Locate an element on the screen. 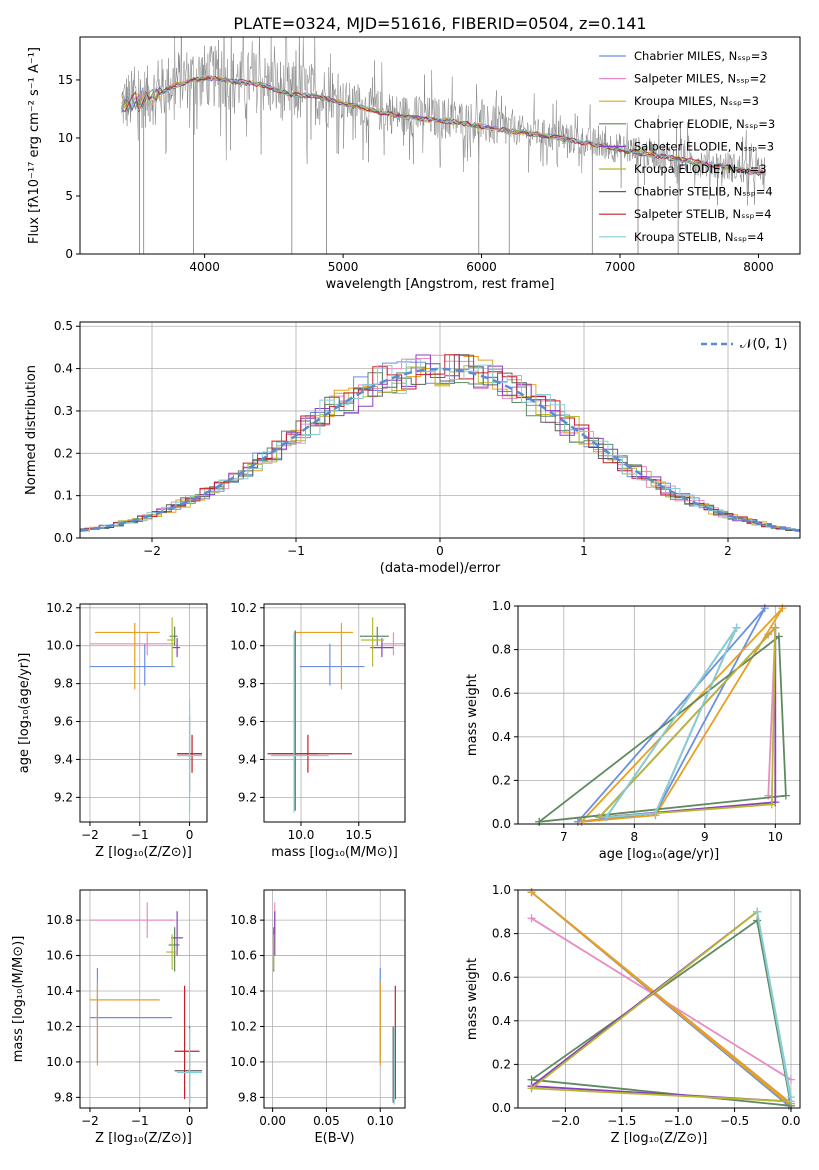 The width and height of the screenshot is (819, 1170). y-tick-label: 10.6 is located at coordinates (59, 956).